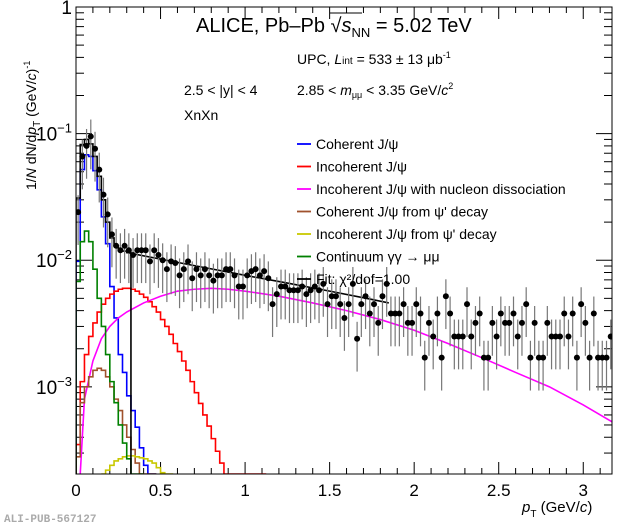  Describe the element at coordinates (31, 71) in the screenshot. I see `ylabel-c2: )` at that location.